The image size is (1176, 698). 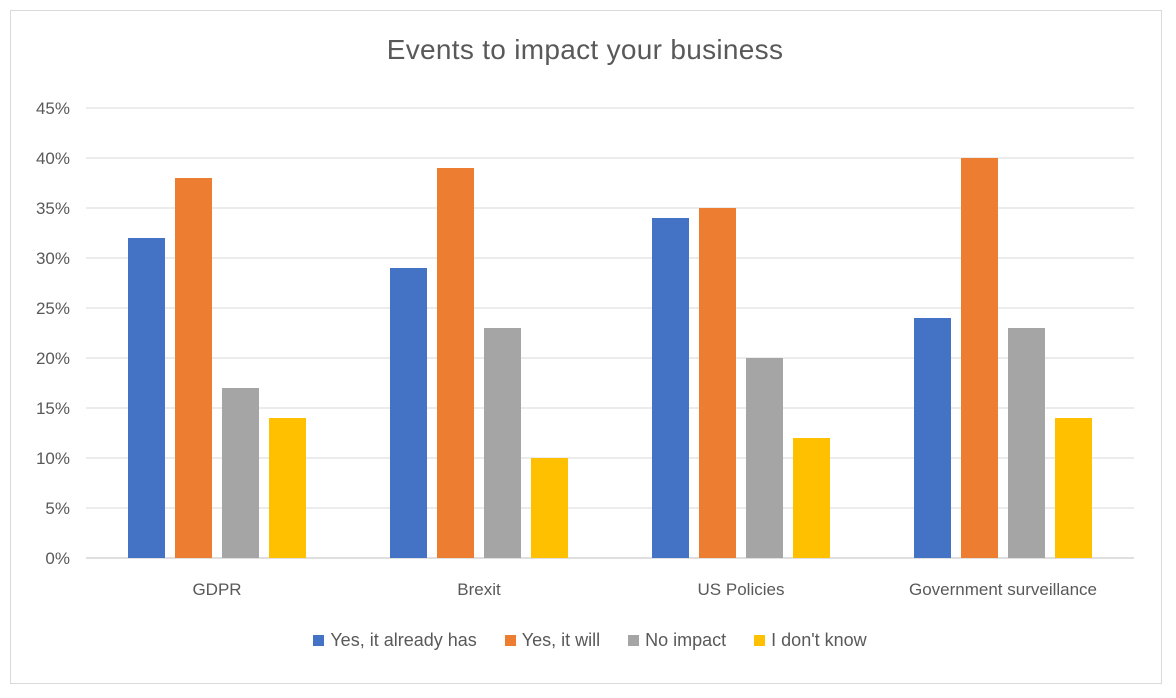 I want to click on x-tick-label: US Policies, so click(x=741, y=589).